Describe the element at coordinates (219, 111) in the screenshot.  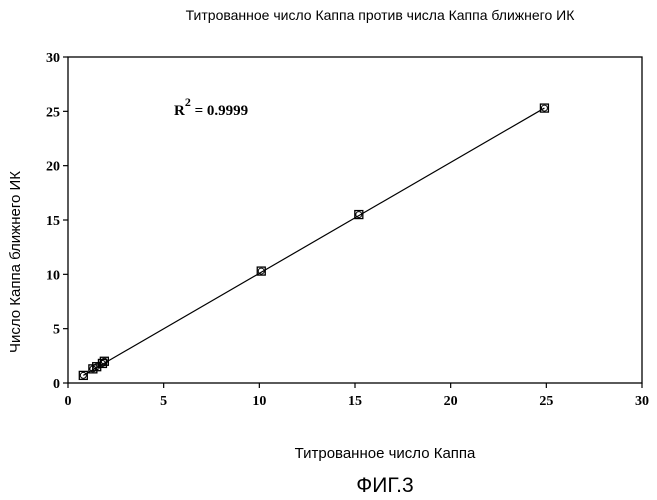
I see `r-squared-value: = 0.9999` at that location.